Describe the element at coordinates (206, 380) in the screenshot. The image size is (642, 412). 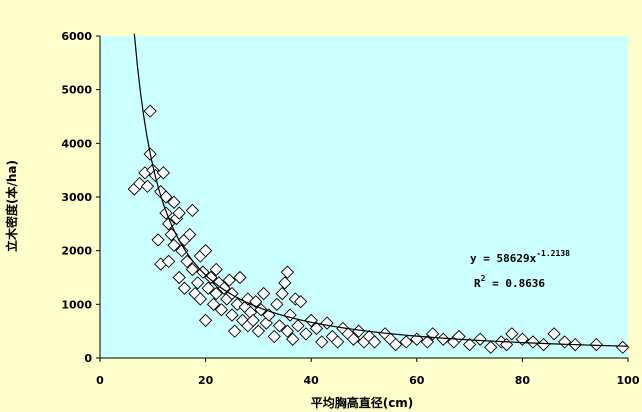
I see `x-tick-label: 20` at that location.